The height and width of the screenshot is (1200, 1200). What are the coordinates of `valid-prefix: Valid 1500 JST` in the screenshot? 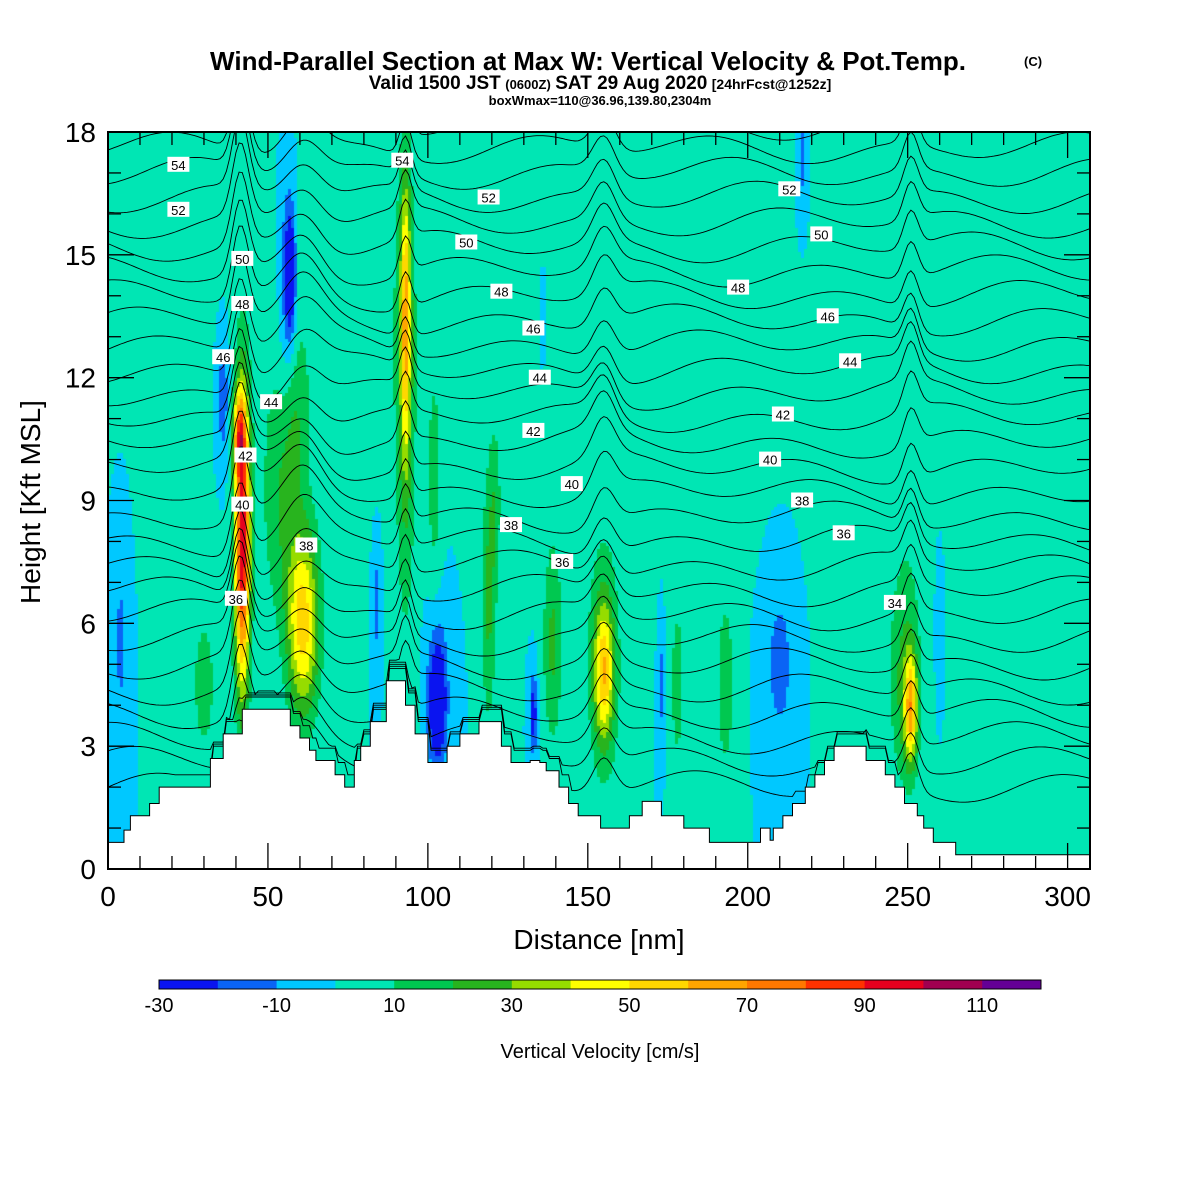 It's located at (435, 83).